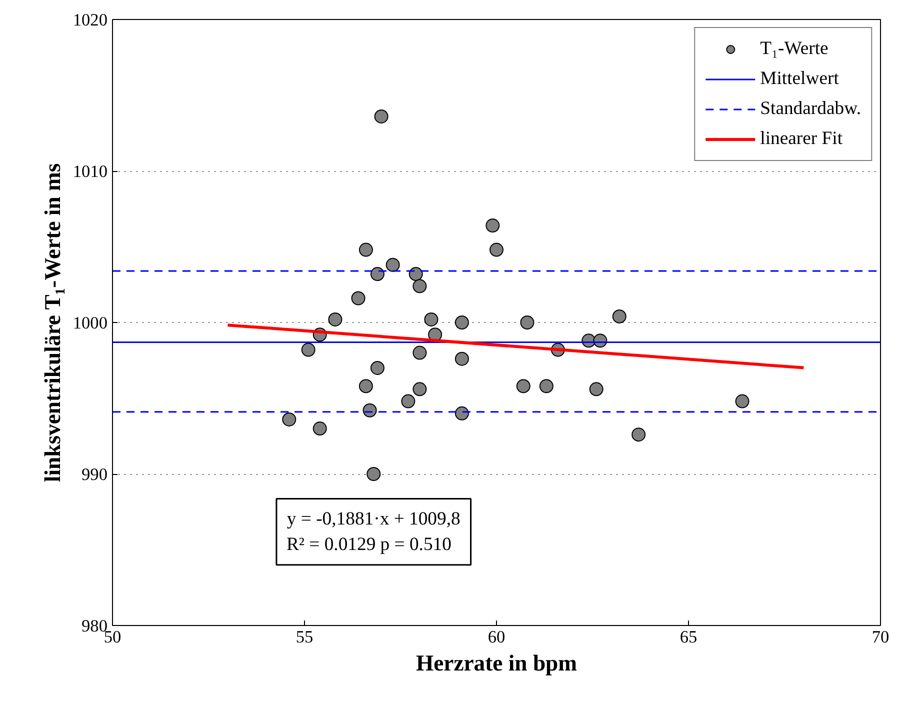 The image size is (897, 706). What do you see at coordinates (881, 637) in the screenshot?
I see `x-tick-label: 70` at bounding box center [881, 637].